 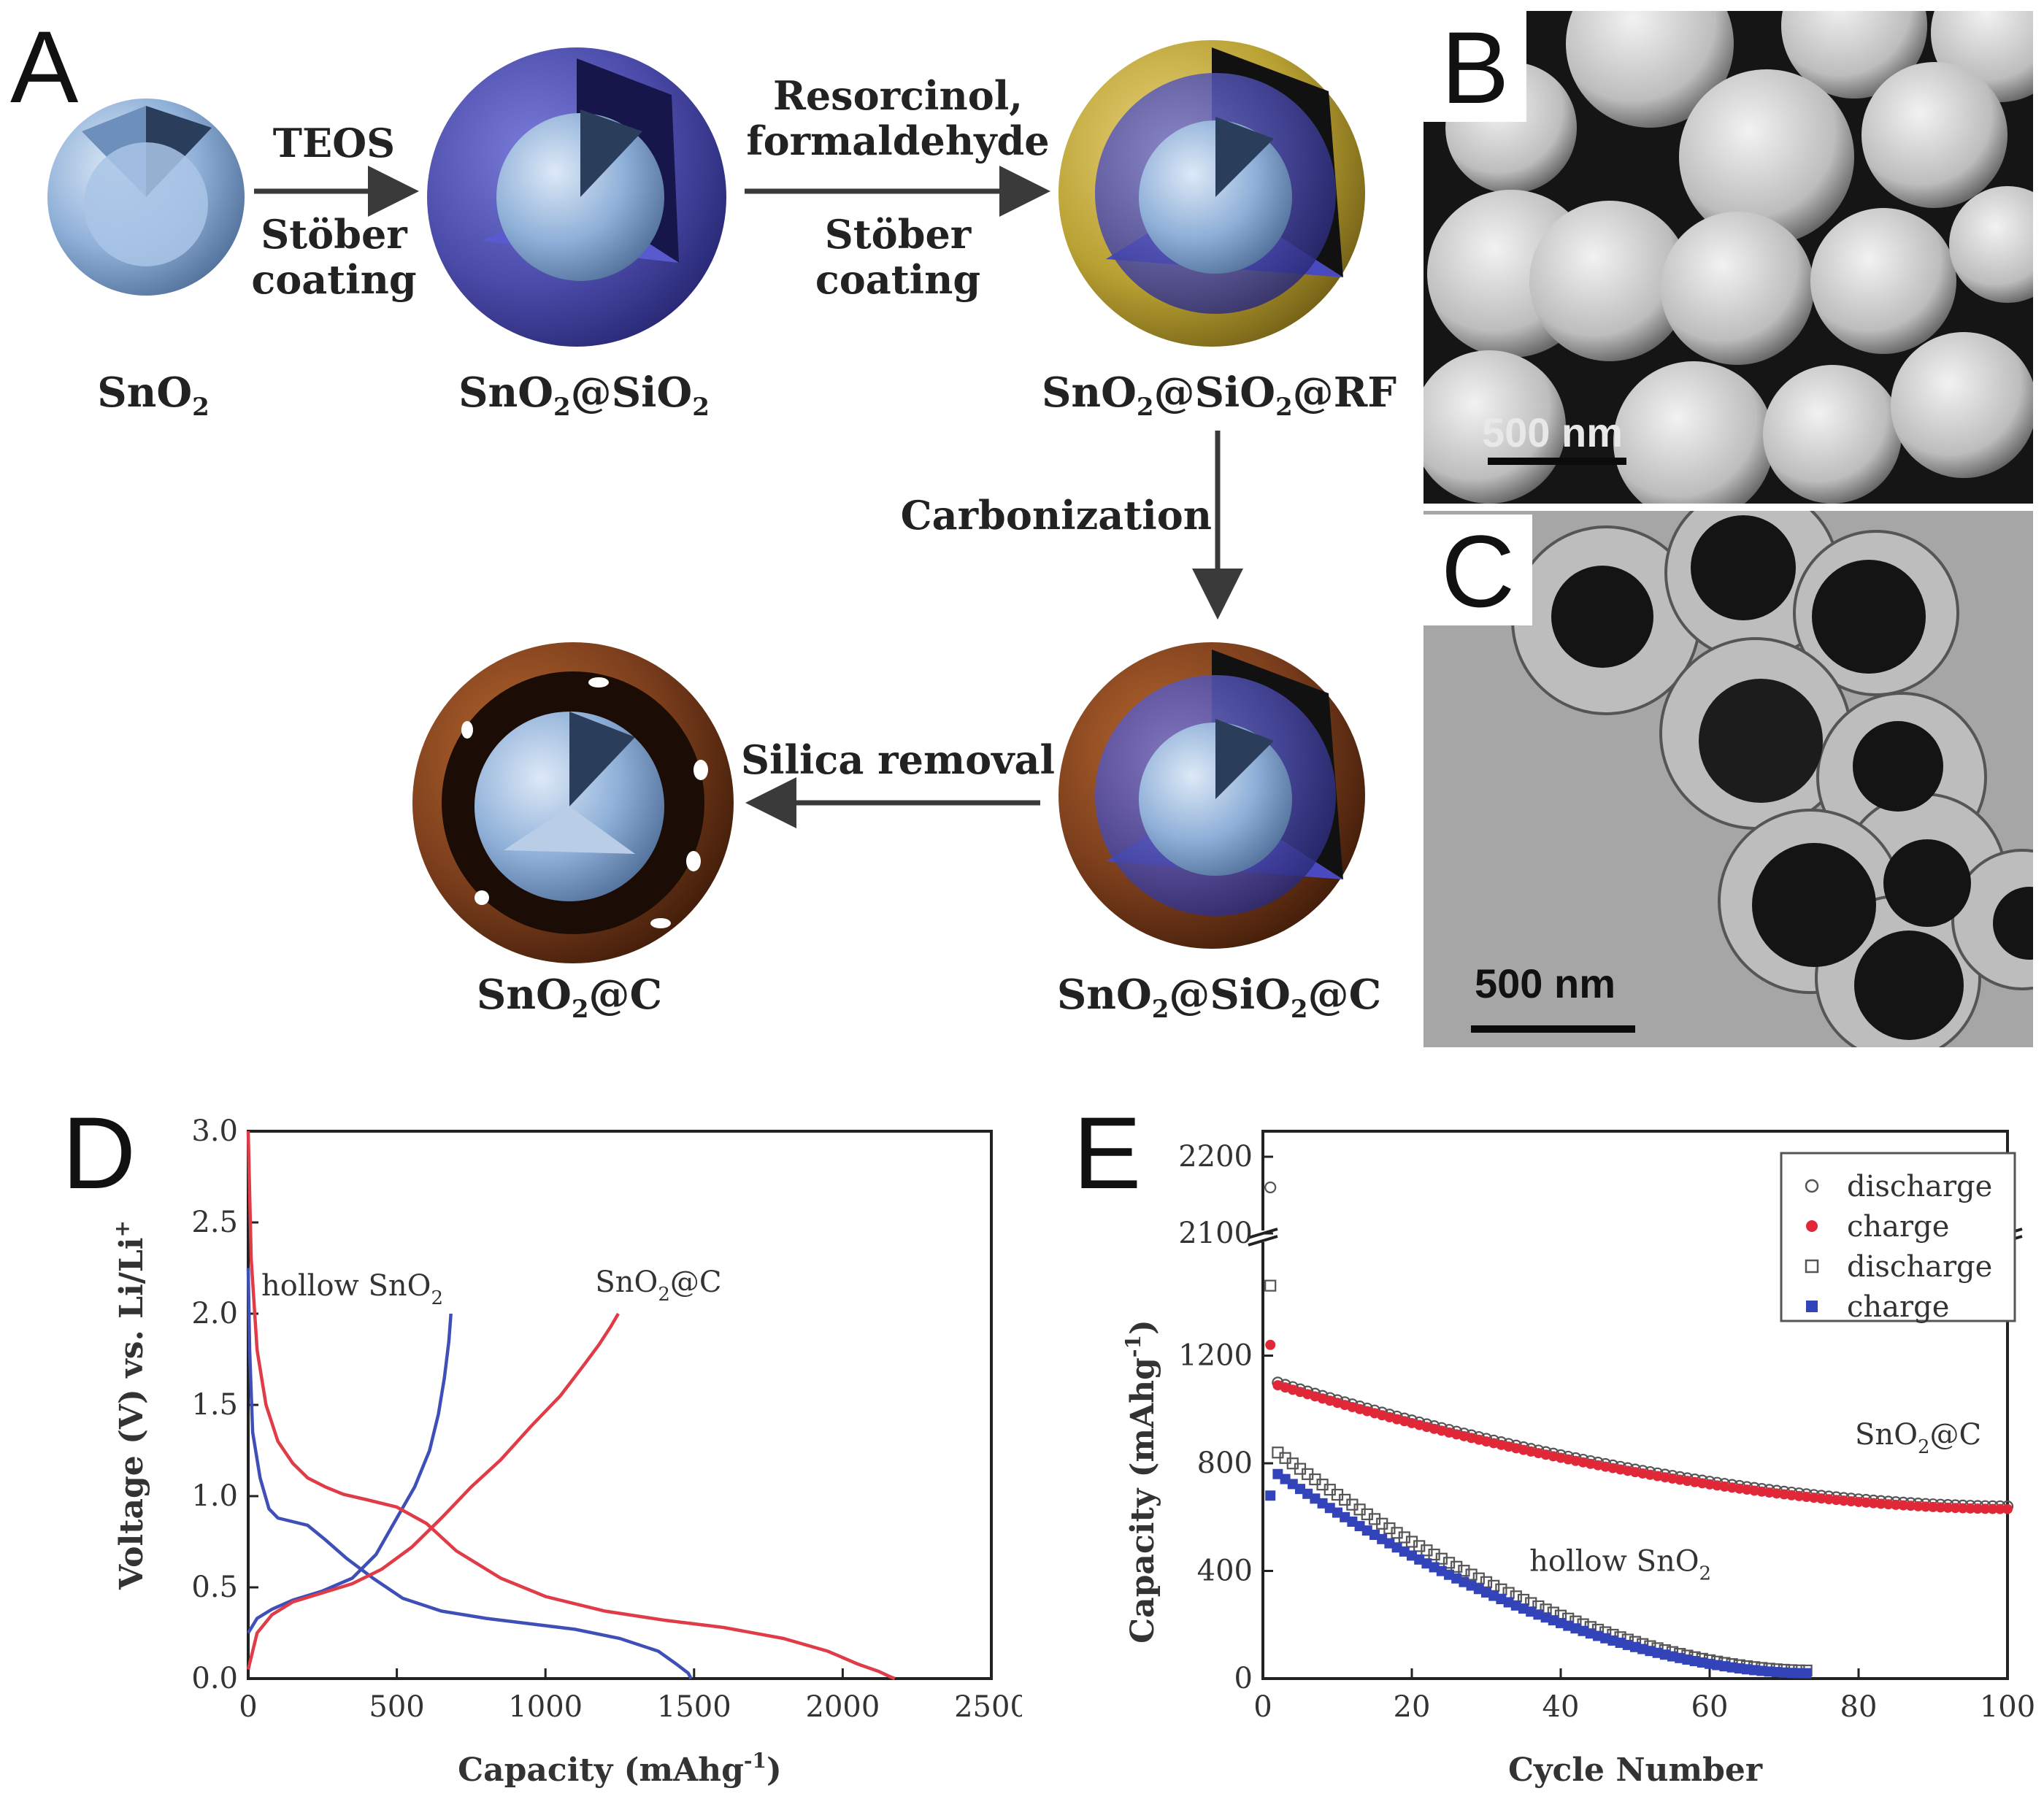 I want to click on caption-sno2-sio2-c: SnO2@SiO2@C, so click(x=1219, y=997).